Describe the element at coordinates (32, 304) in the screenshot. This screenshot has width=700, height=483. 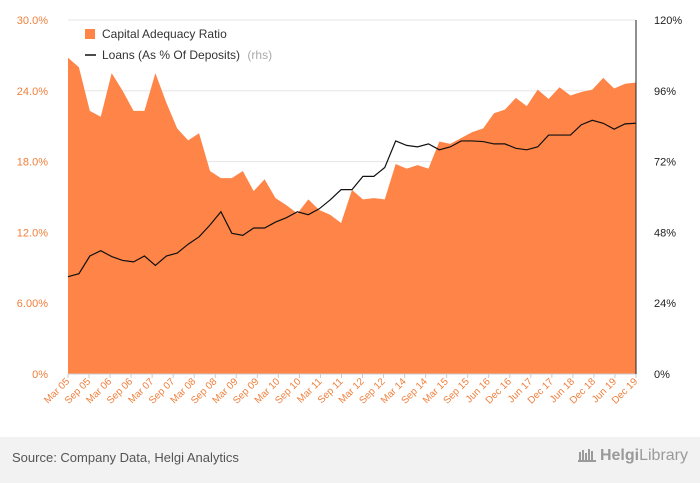
I see `left-tick-label: 6.00%` at that location.